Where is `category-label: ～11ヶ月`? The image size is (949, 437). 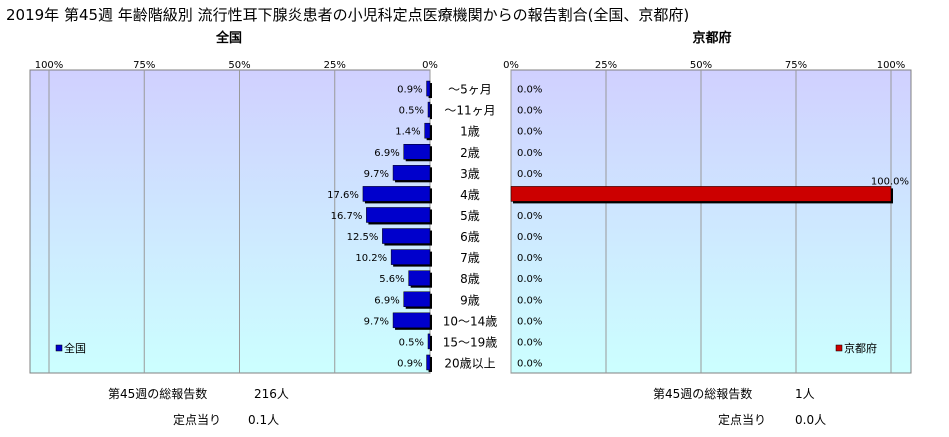
category-label: ～11ヶ月 is located at coordinates (469, 111).